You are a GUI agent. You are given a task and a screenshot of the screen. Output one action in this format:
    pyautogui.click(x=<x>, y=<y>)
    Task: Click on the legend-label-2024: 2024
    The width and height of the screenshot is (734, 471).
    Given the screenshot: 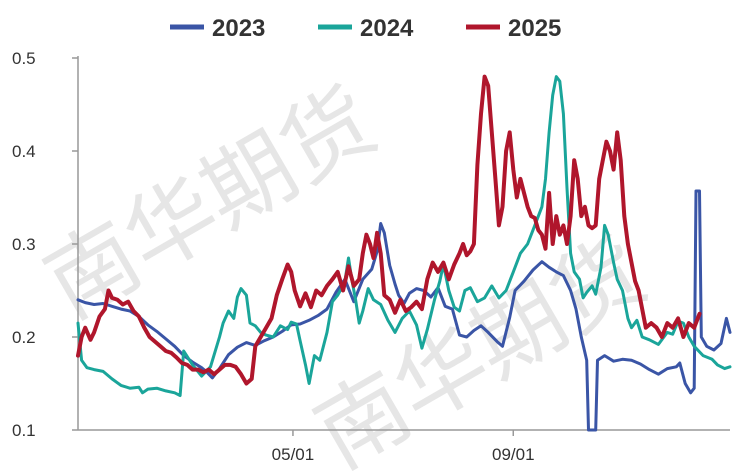 What is the action you would take?
    pyautogui.click(x=387, y=28)
    